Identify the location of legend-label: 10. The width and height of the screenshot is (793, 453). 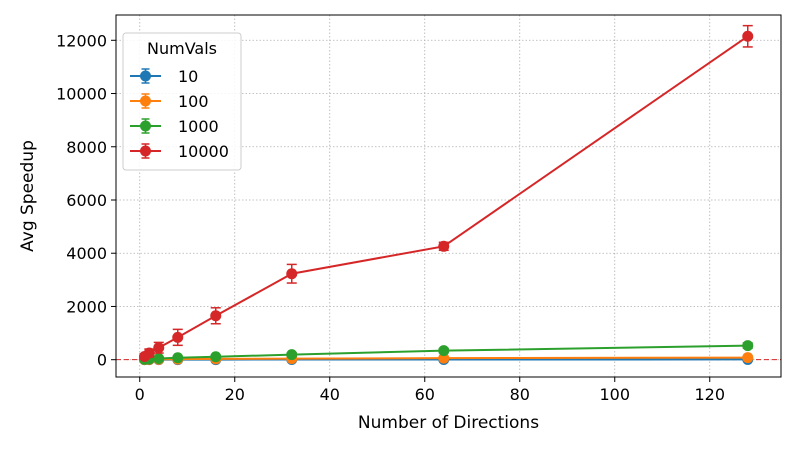
(188, 76).